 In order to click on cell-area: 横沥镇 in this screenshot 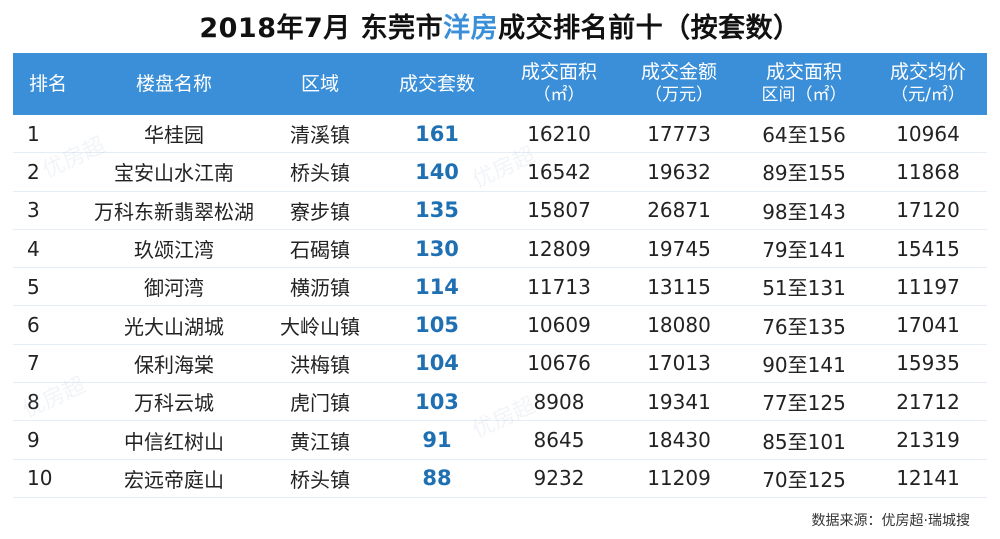, I will do `click(320, 288)`.